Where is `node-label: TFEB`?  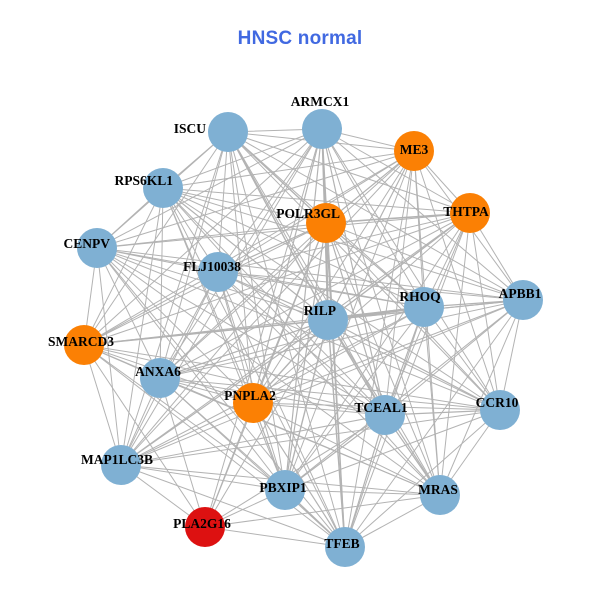
node-label: TFEB is located at coordinates (341, 543).